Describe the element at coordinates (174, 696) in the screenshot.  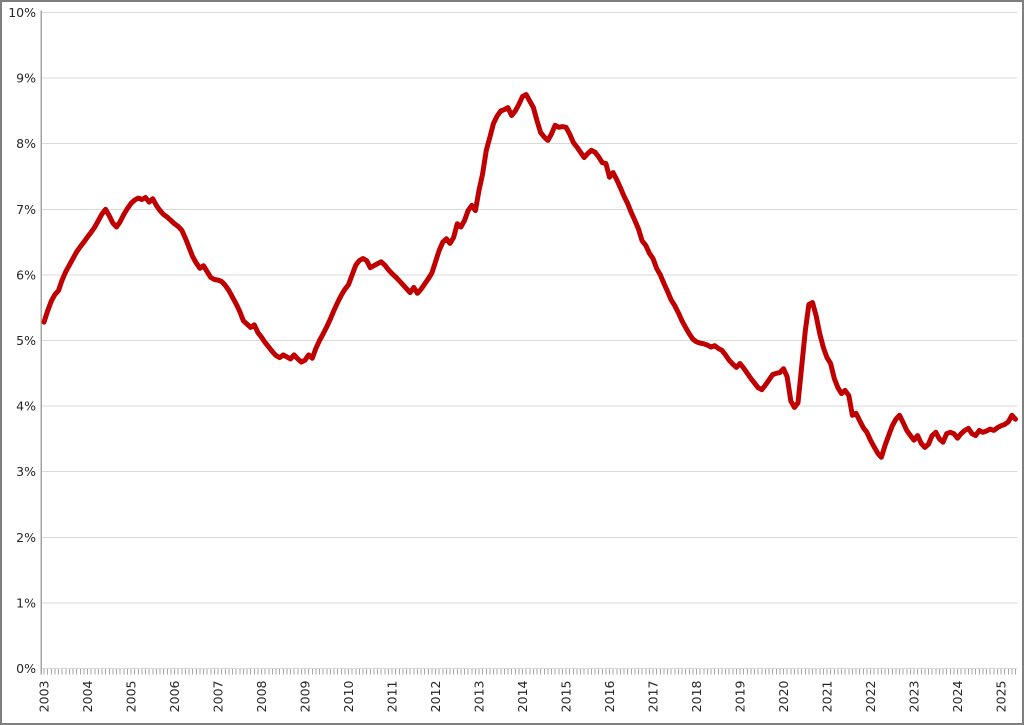
I see `x-axis-label: 2006` at that location.